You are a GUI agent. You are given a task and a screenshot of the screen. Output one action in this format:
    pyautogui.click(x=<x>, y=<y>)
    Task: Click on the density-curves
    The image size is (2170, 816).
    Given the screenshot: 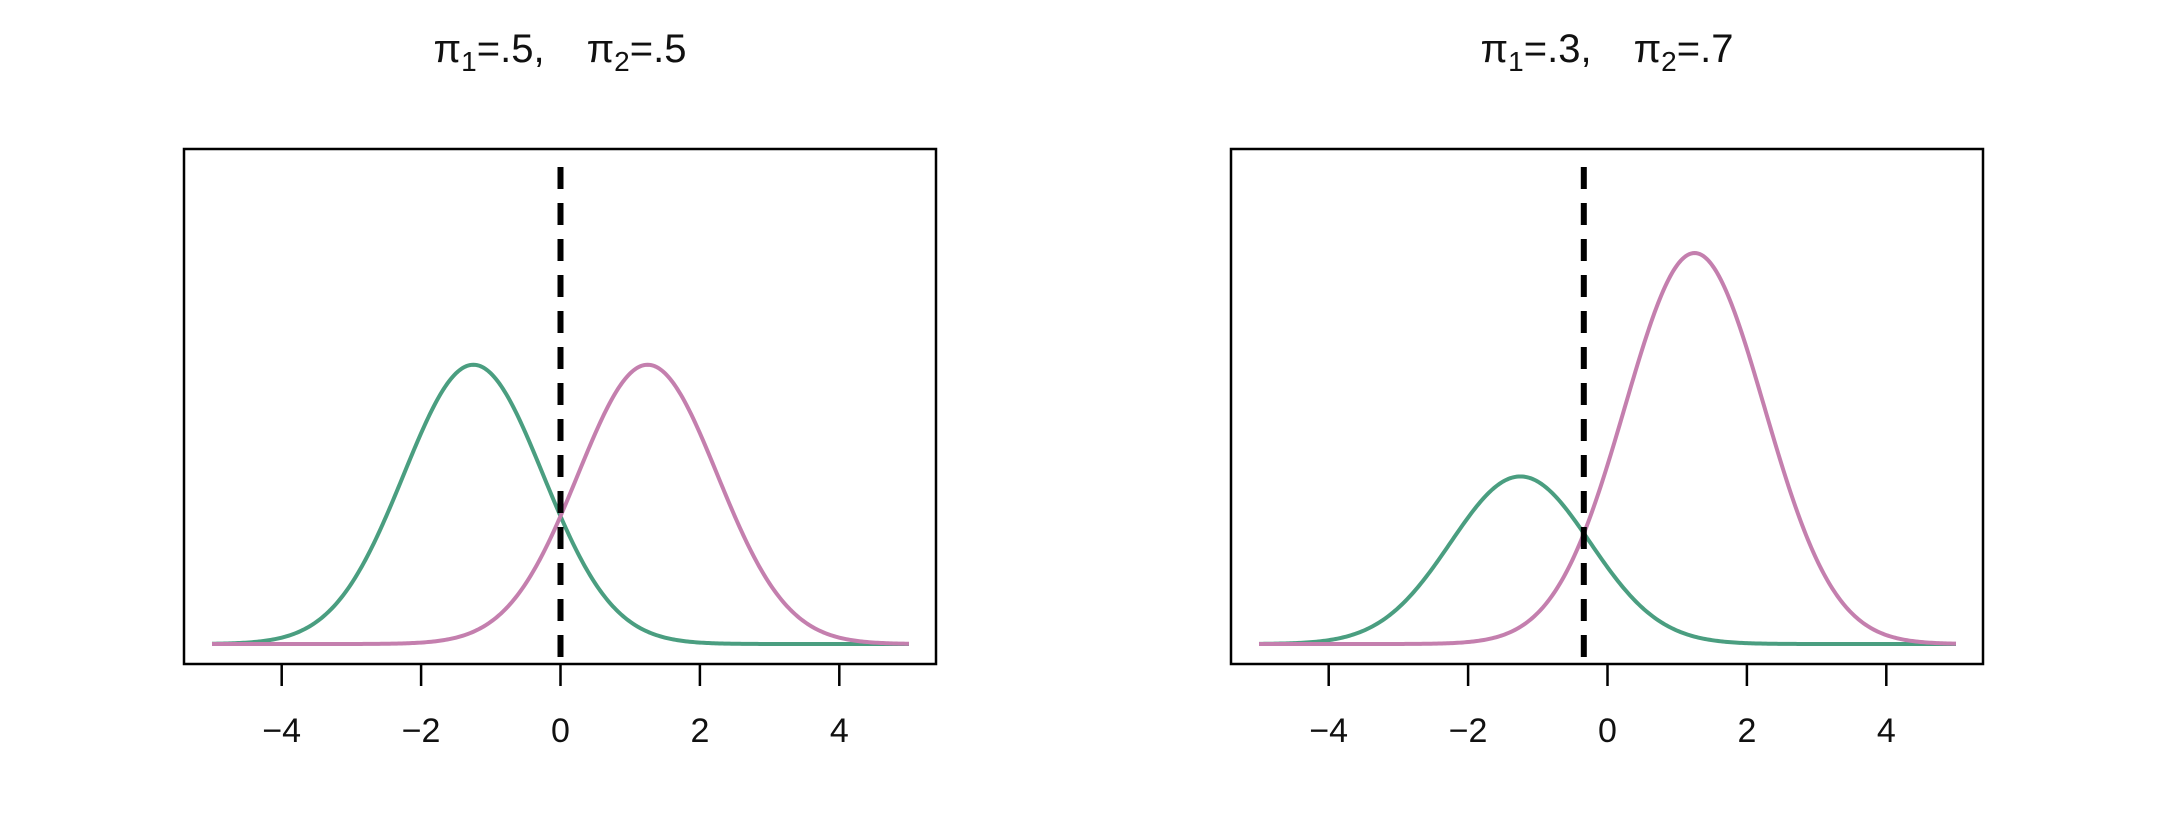 What is the action you would take?
    pyautogui.click(x=560, y=504)
    